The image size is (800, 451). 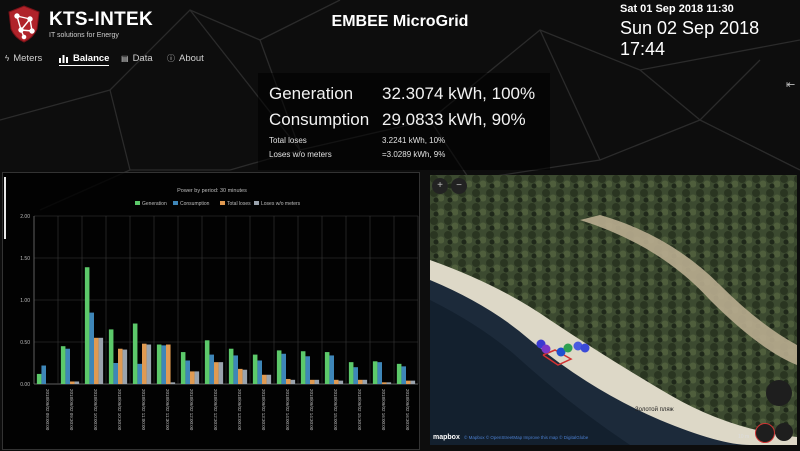 What do you see at coordinates (125, 58) in the screenshot?
I see `table-icon: ▤` at bounding box center [125, 58].